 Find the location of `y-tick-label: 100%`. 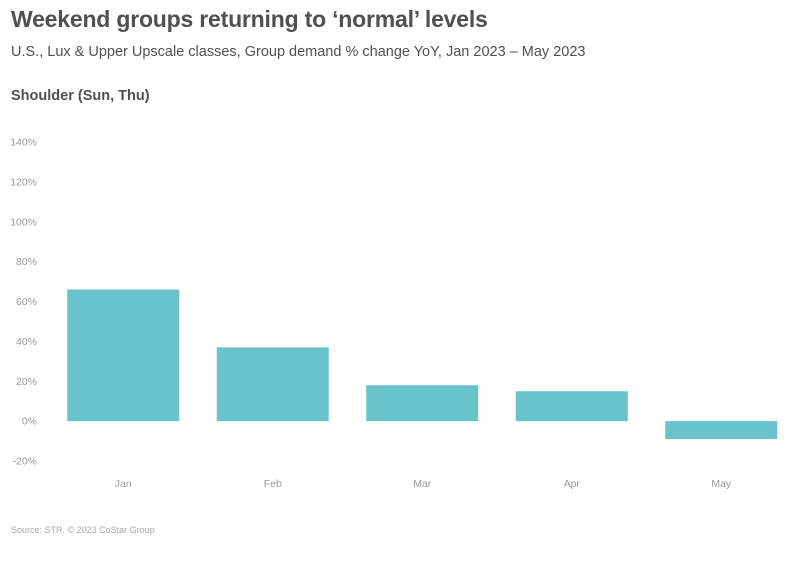

y-tick-label: 100% is located at coordinates (23, 222).